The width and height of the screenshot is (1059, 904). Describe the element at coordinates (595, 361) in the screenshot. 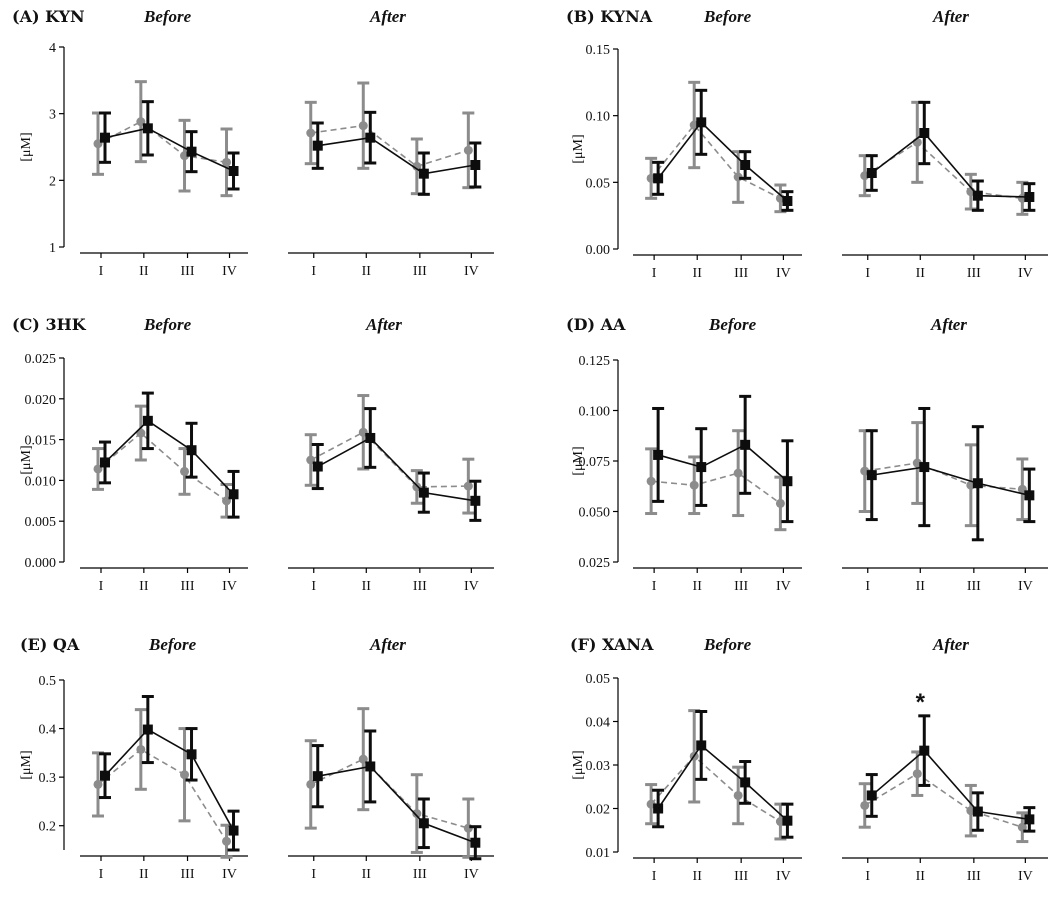

I see `y-tick-label: 0.125` at that location.